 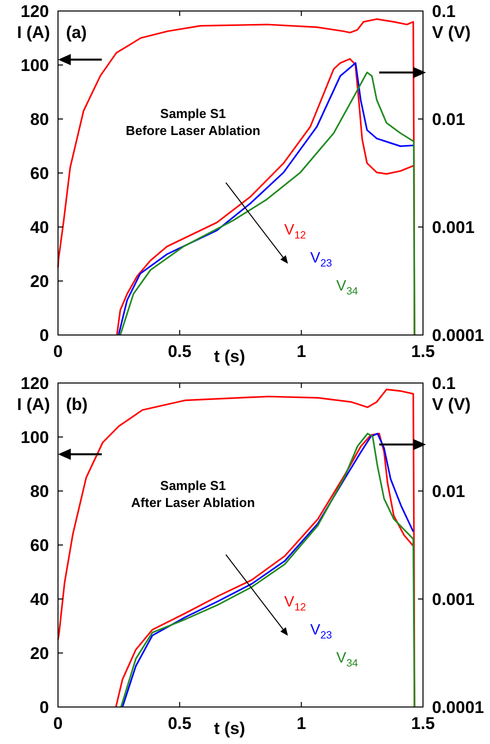 What do you see at coordinates (77, 404) in the screenshot?
I see `text: (b)` at bounding box center [77, 404].